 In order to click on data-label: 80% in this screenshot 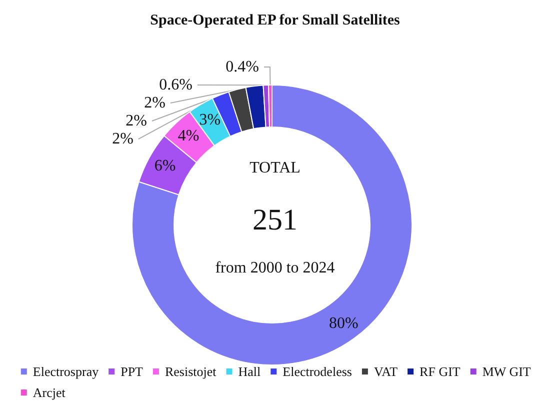, I will do `click(343, 323)`.